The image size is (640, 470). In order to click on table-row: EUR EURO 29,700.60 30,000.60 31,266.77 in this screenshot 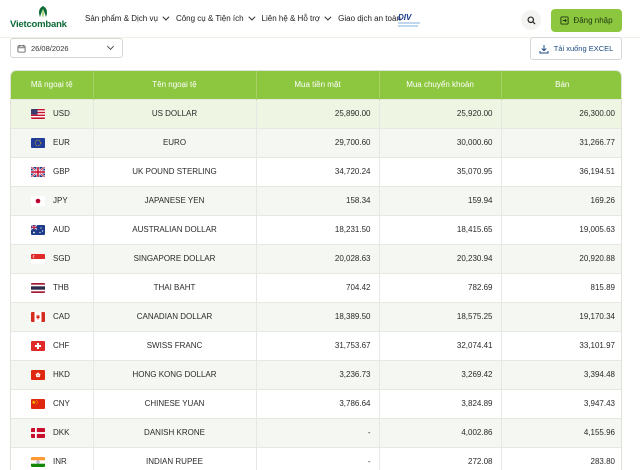, I will do `click(316, 142)`.